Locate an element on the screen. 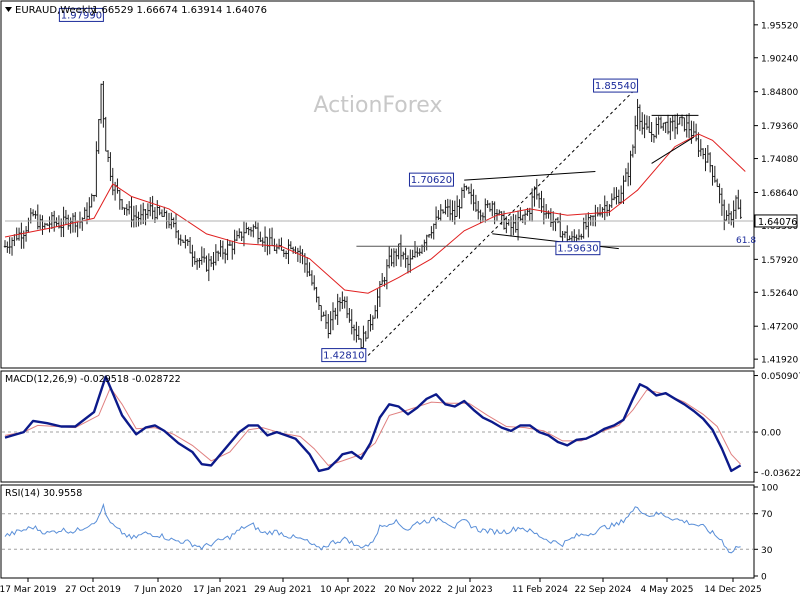 The image size is (800, 600). ohlc-label: 1.66529 1.66674 1.63914 1.64076 is located at coordinates (179, 10).